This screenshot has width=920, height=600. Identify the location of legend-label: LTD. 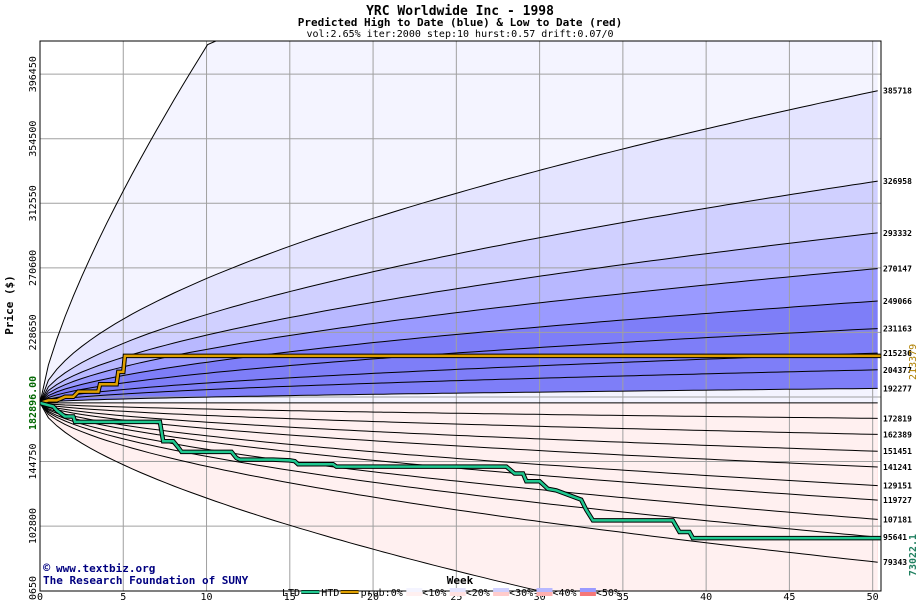
(291, 593).